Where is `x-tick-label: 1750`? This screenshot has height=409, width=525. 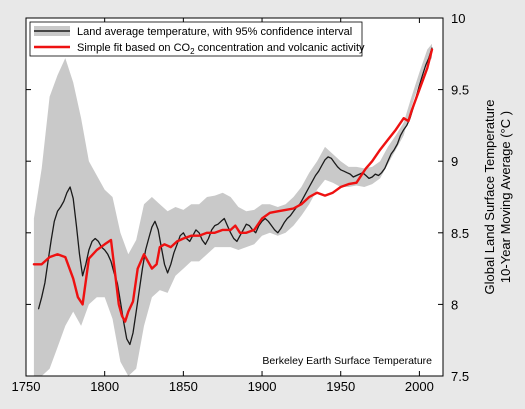 x-tick-label: 1750 is located at coordinates (26, 386).